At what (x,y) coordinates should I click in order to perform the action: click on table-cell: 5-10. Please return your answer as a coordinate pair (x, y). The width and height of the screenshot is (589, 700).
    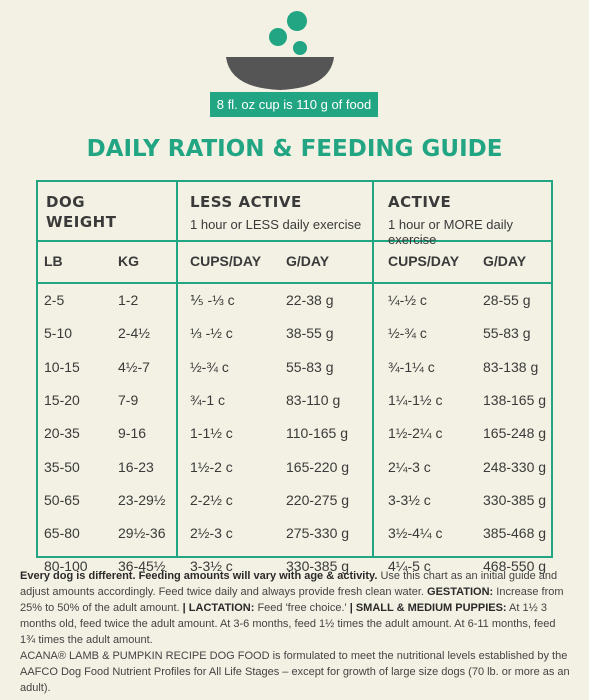
    Looking at the image, I should click on (58, 333).